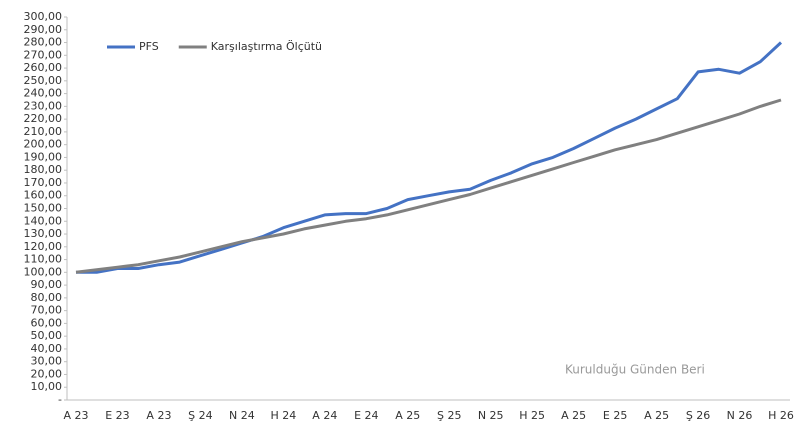  Describe the element at coordinates (200, 415) in the screenshot. I see `x-tick-label: Ş 24` at that location.